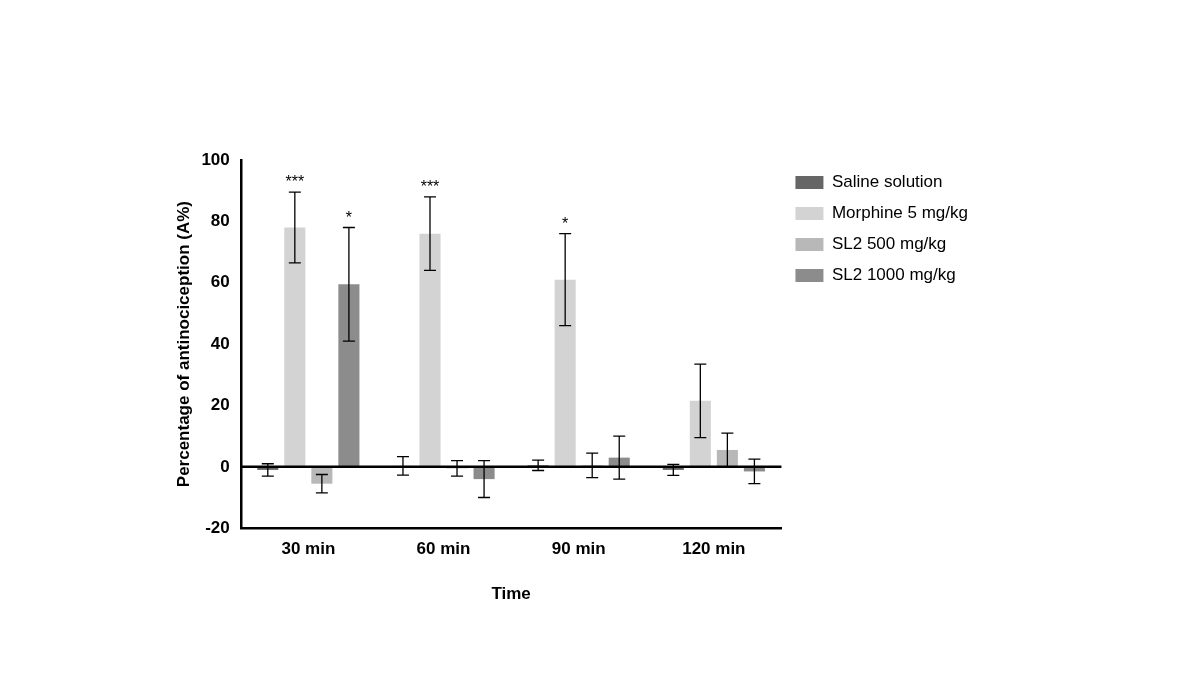 This screenshot has width=1203, height=679. What do you see at coordinates (887, 182) in the screenshot?
I see `legend-label: Saline solution` at bounding box center [887, 182].